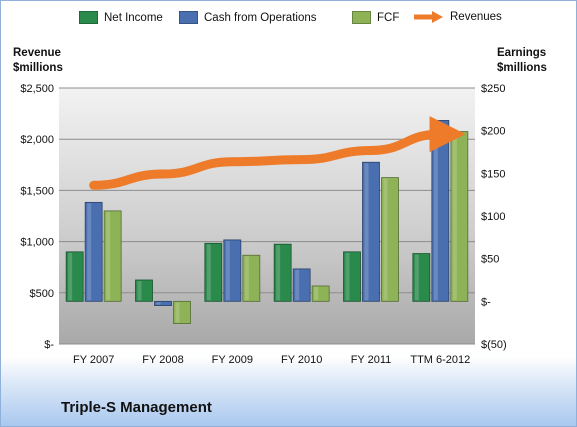 This screenshot has width=577, height=427. I want to click on category-label: FY 2010, so click(301, 360).